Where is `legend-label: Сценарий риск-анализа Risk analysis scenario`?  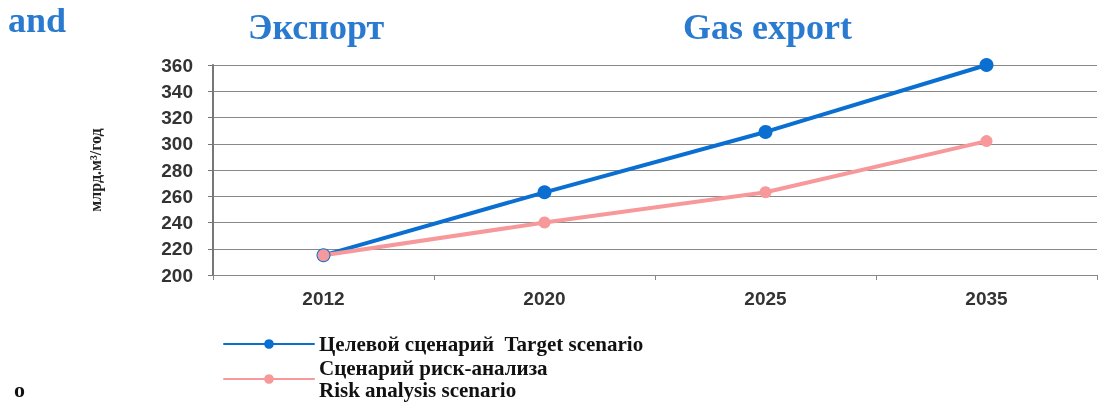
legend-label: Сценарий риск-анализа Risk analysis scenario is located at coordinates (434, 379).